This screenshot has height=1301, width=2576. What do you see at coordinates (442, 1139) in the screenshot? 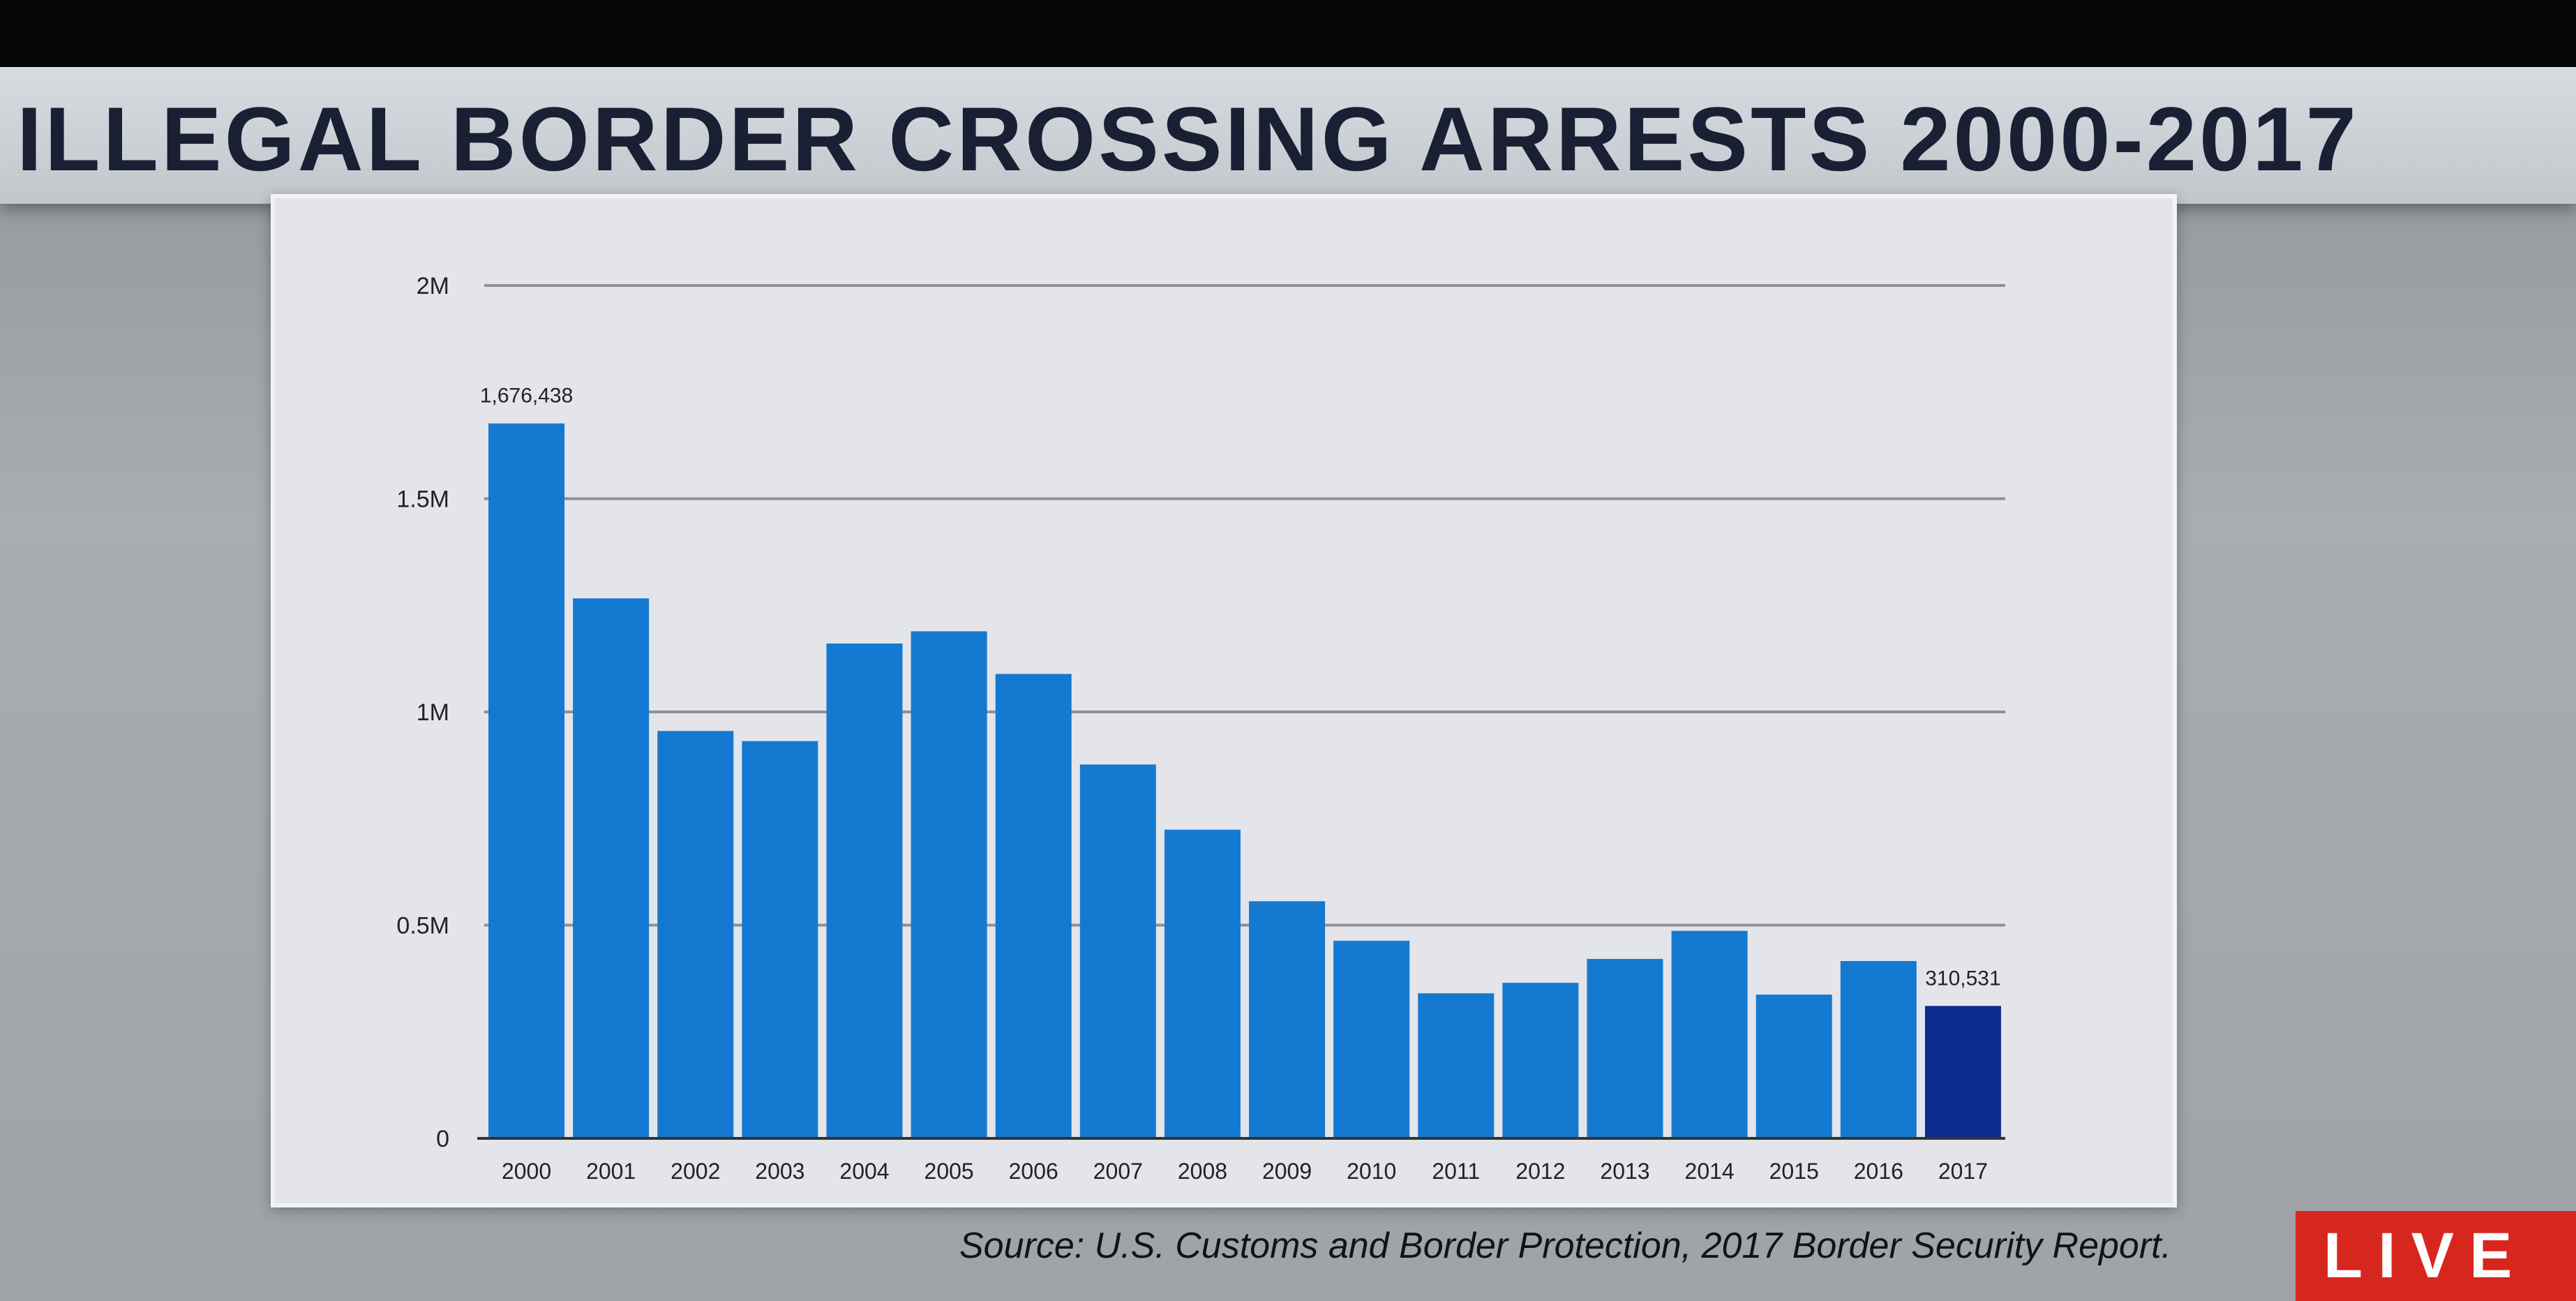
I see `y-tick-label: 0` at bounding box center [442, 1139].